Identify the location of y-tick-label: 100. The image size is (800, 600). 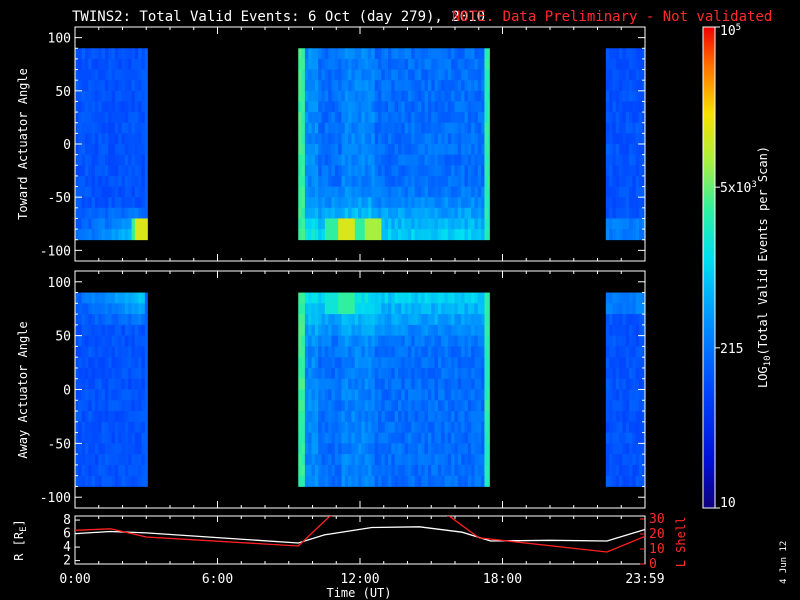
(59, 283).